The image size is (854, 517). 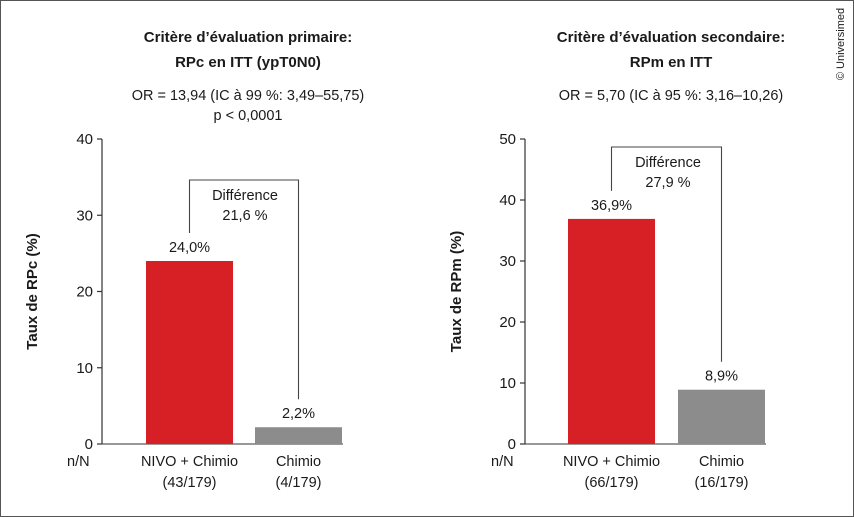 What do you see at coordinates (611, 206) in the screenshot?
I see `bar-value-label: 36,9%` at bounding box center [611, 206].